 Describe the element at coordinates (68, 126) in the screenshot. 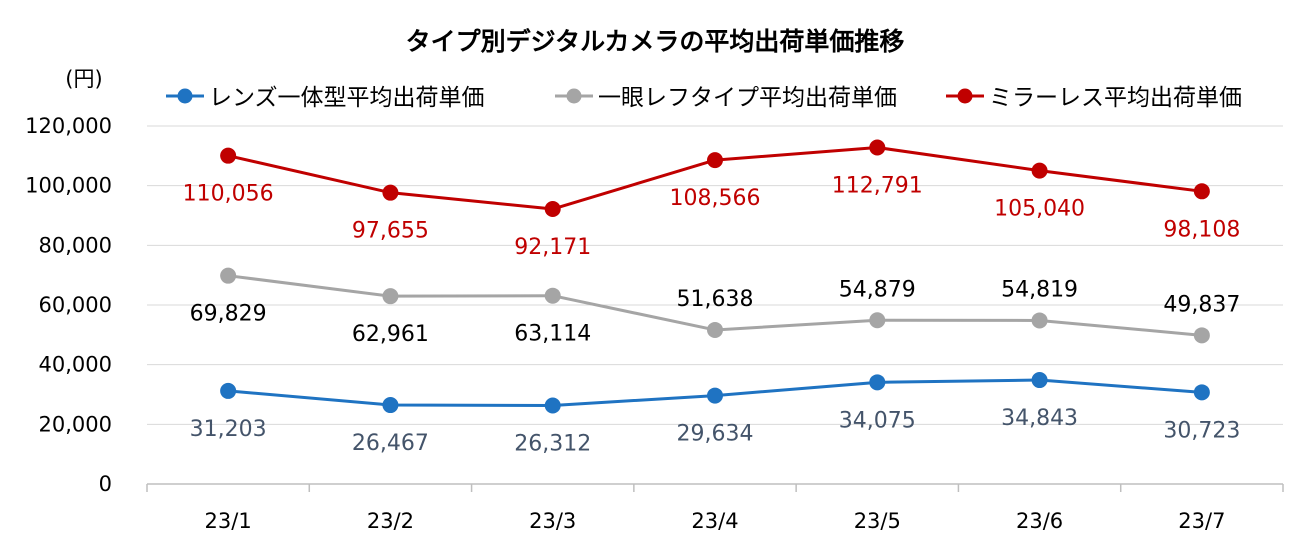

I see `y-tick-label: 120,000` at that location.